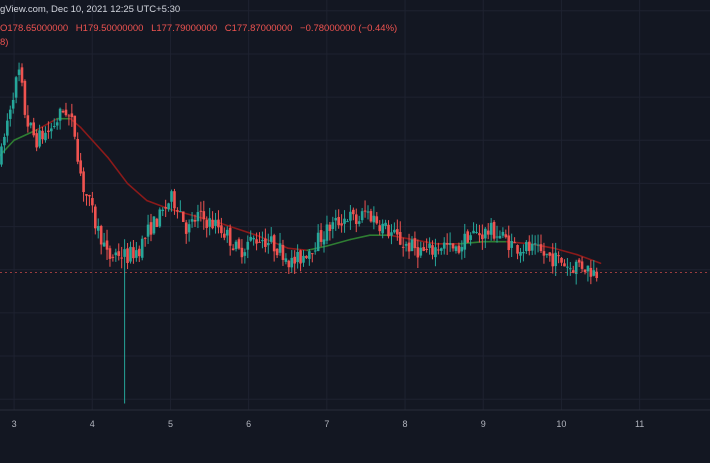 Image resolution: width=710 pixels, height=463 pixels. Describe the element at coordinates (561, 424) in the screenshot. I see `x-tick-label: 10` at that location.